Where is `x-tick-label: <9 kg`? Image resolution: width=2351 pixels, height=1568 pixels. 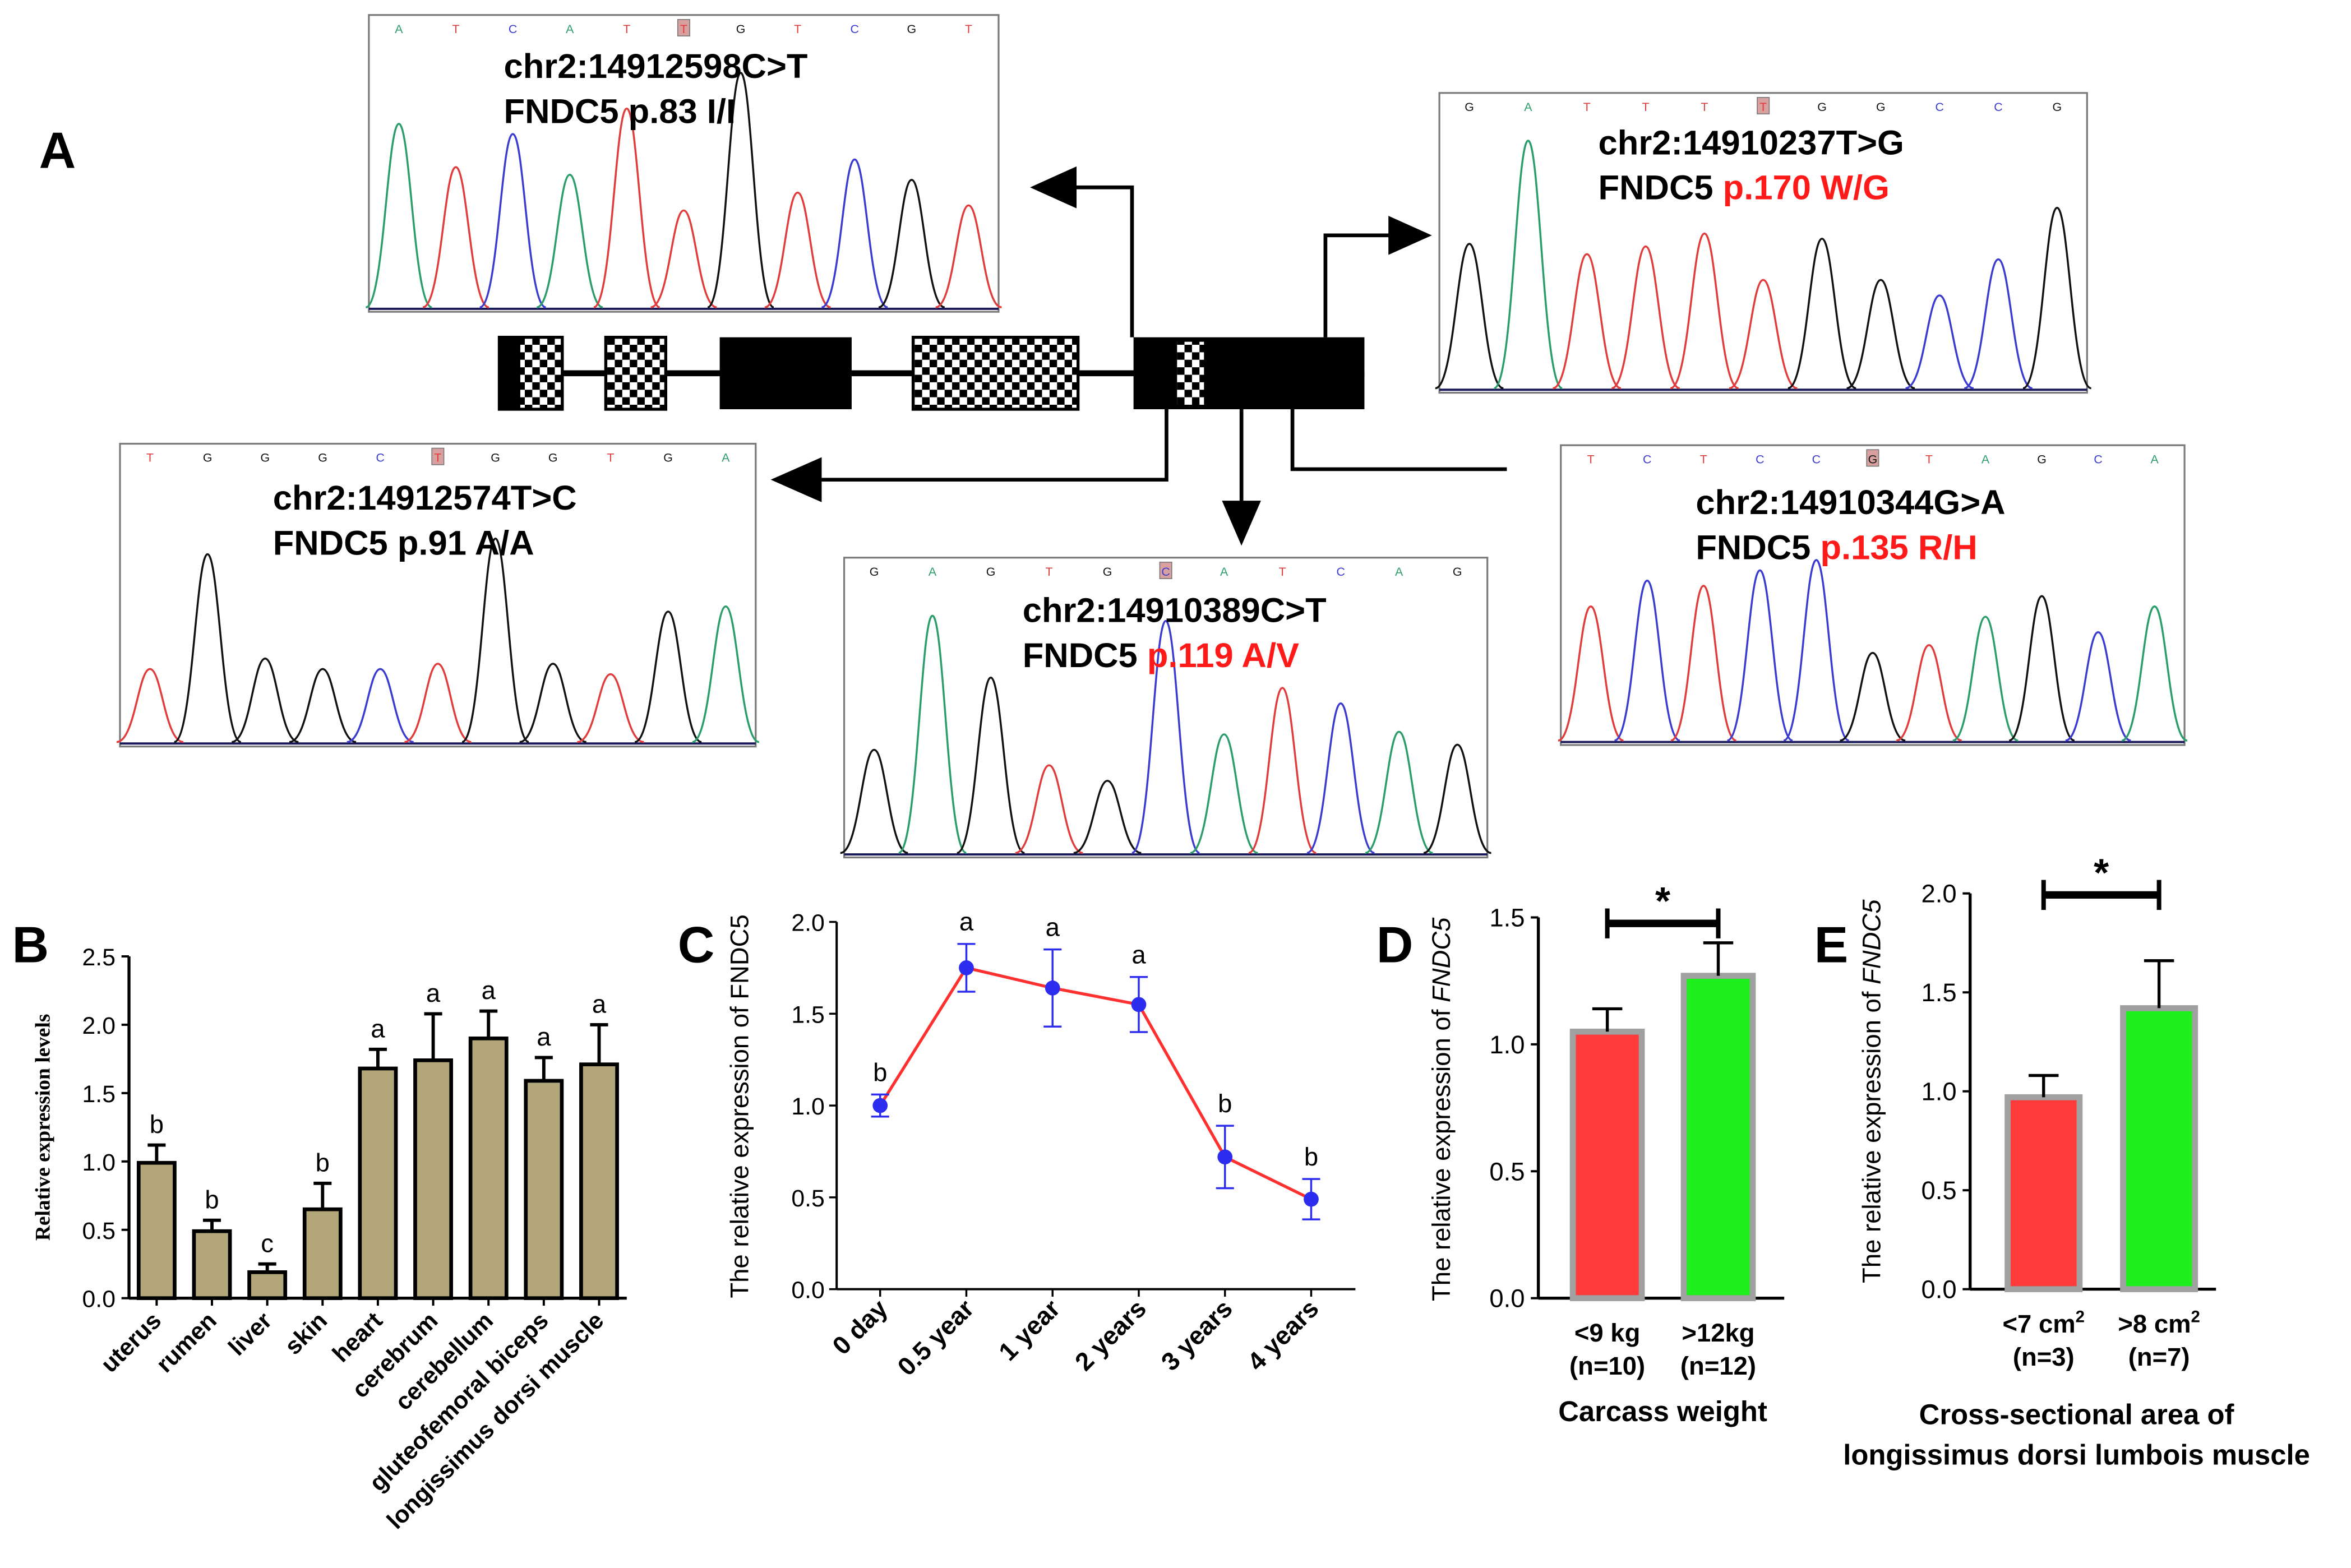
x-tick-label: <9 kg is located at coordinates (1607, 1333).